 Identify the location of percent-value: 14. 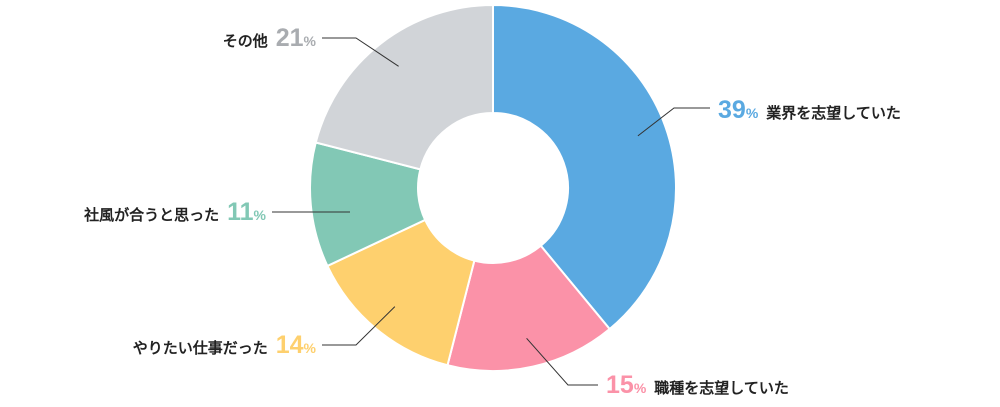
(290, 345).